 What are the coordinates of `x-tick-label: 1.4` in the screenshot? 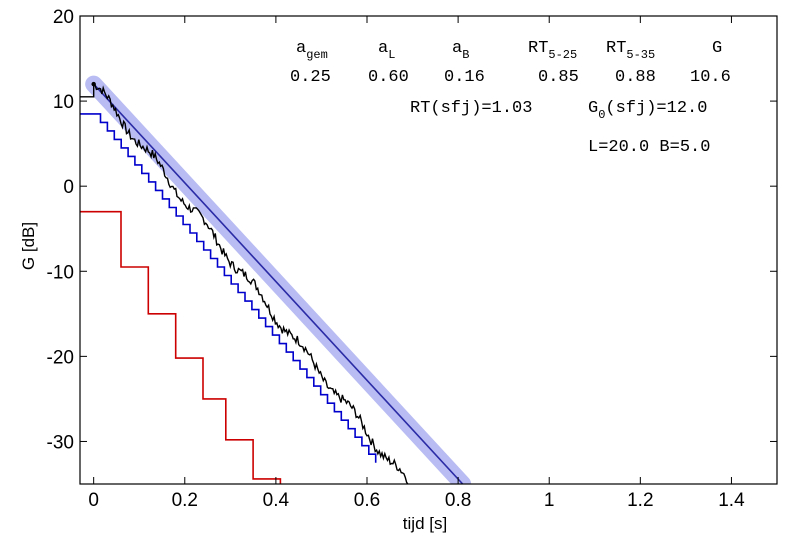 It's located at (731, 500).